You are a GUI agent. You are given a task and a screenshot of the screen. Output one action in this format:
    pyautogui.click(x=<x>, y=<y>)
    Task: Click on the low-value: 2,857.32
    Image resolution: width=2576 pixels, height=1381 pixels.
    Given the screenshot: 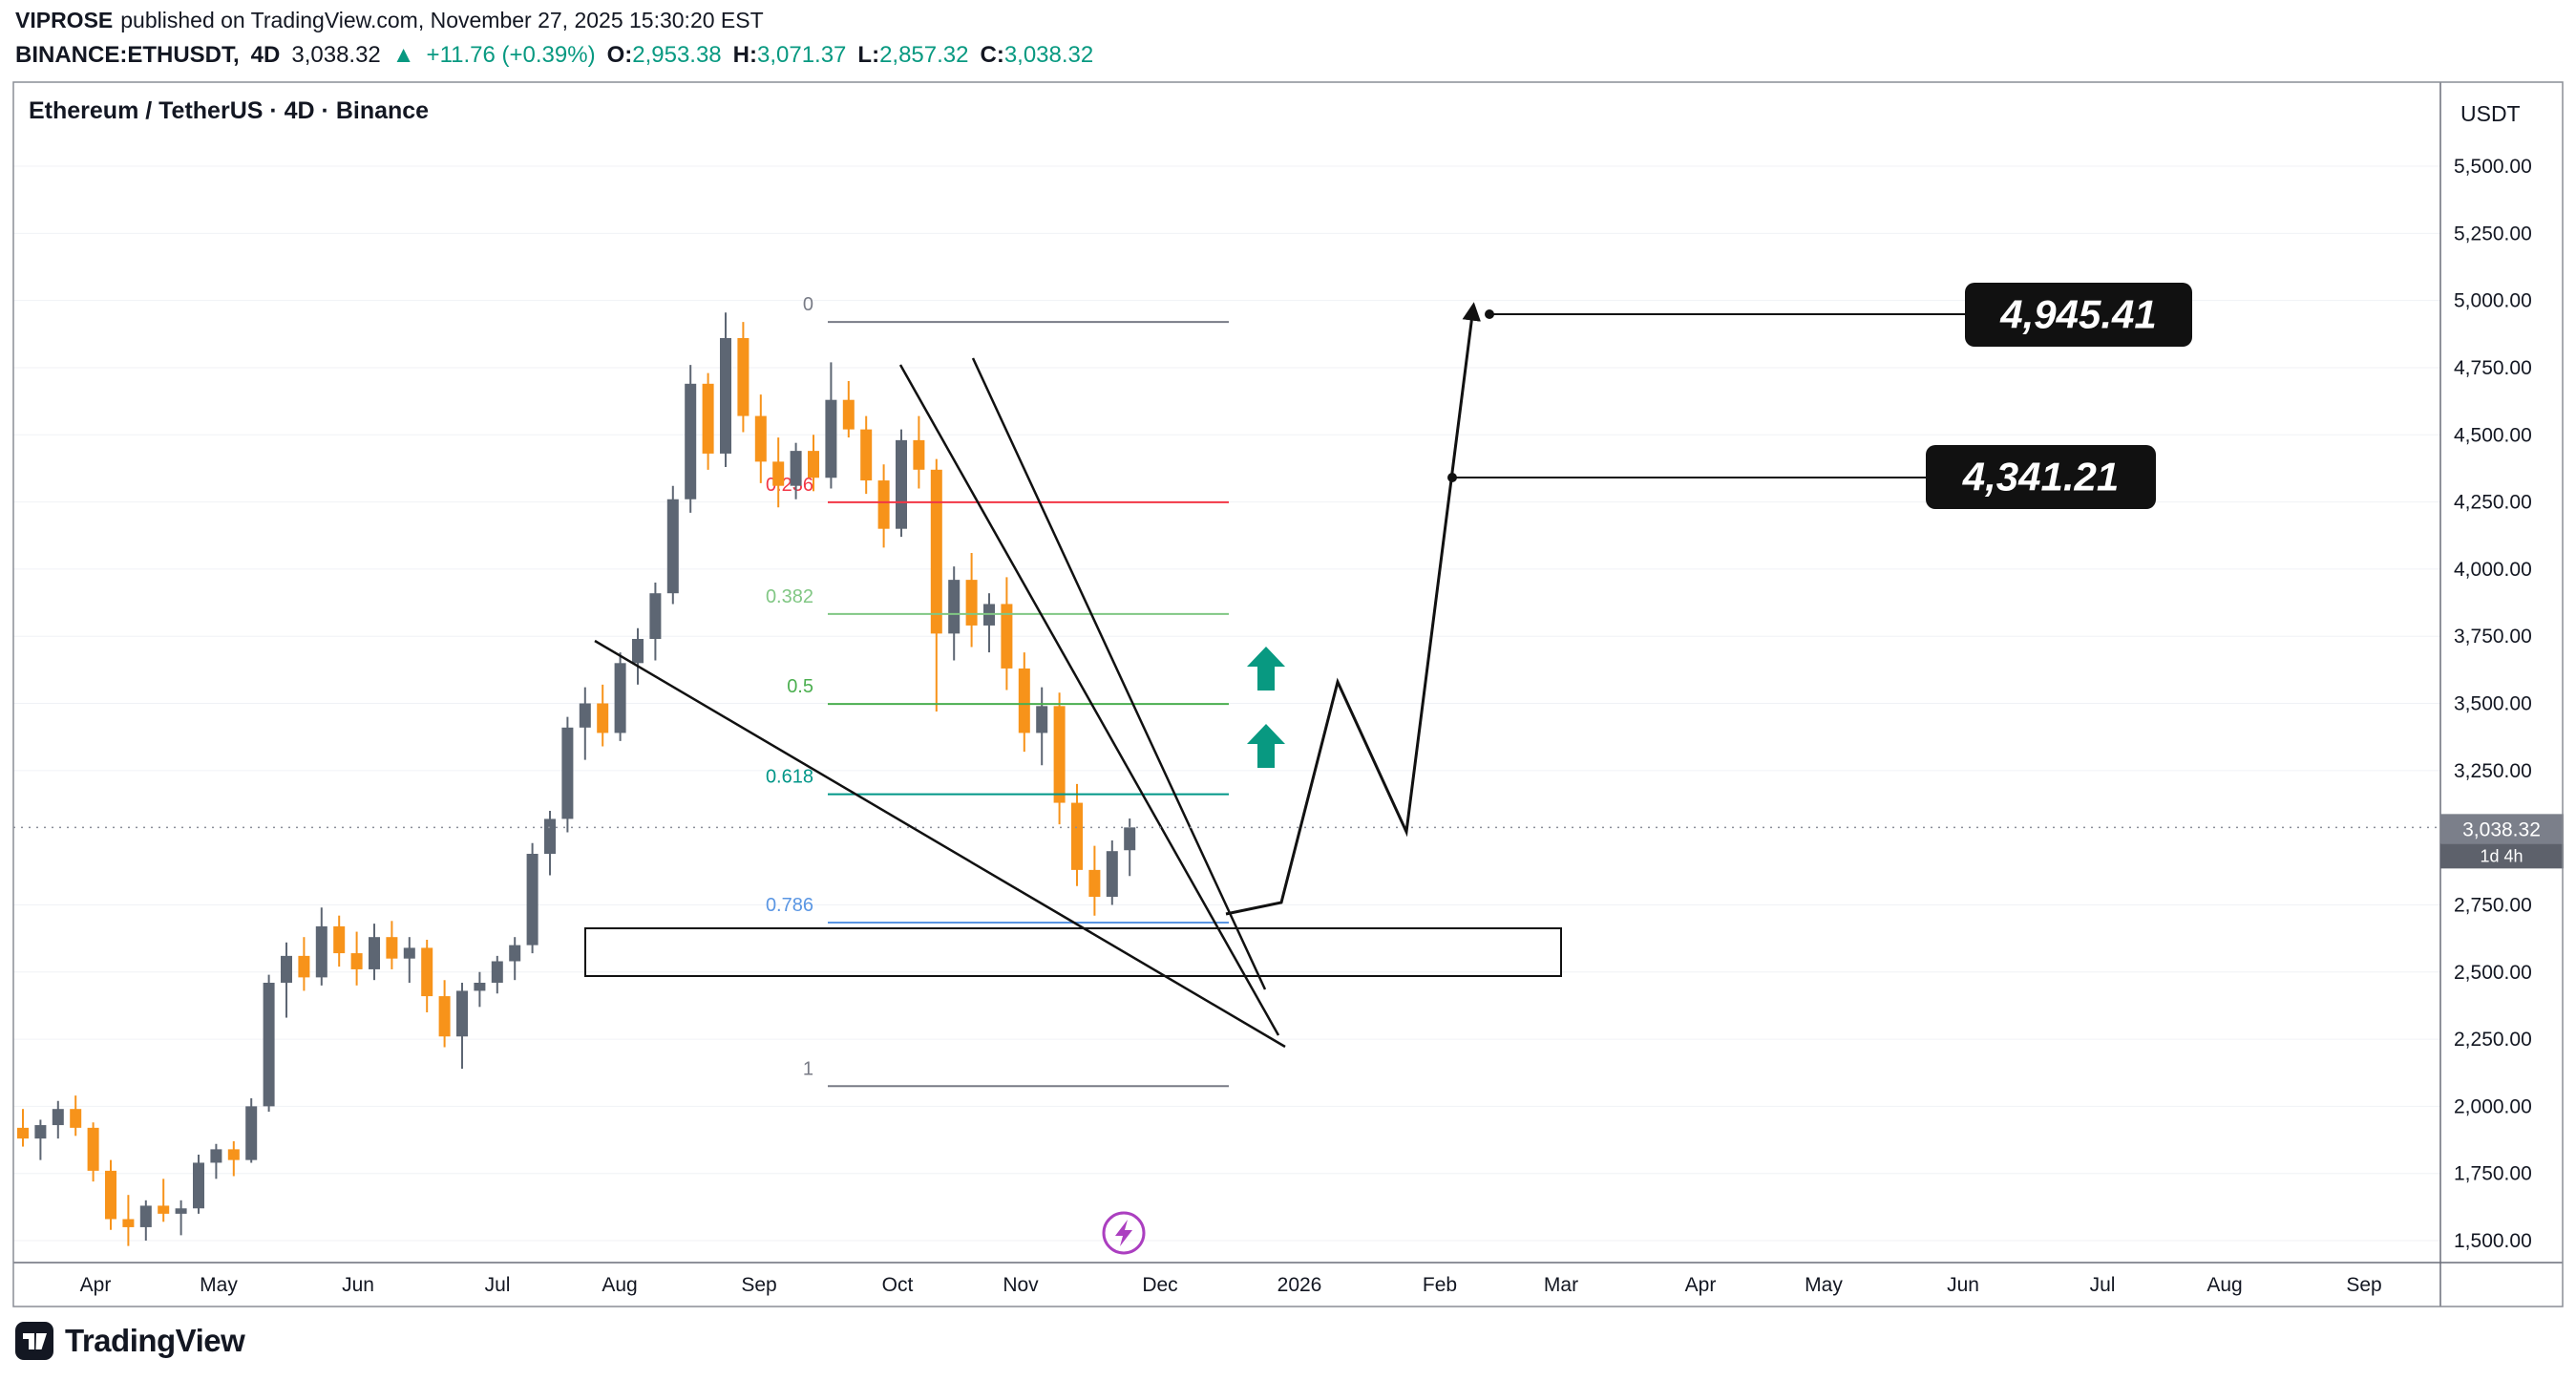 What is the action you would take?
    pyautogui.click(x=924, y=55)
    